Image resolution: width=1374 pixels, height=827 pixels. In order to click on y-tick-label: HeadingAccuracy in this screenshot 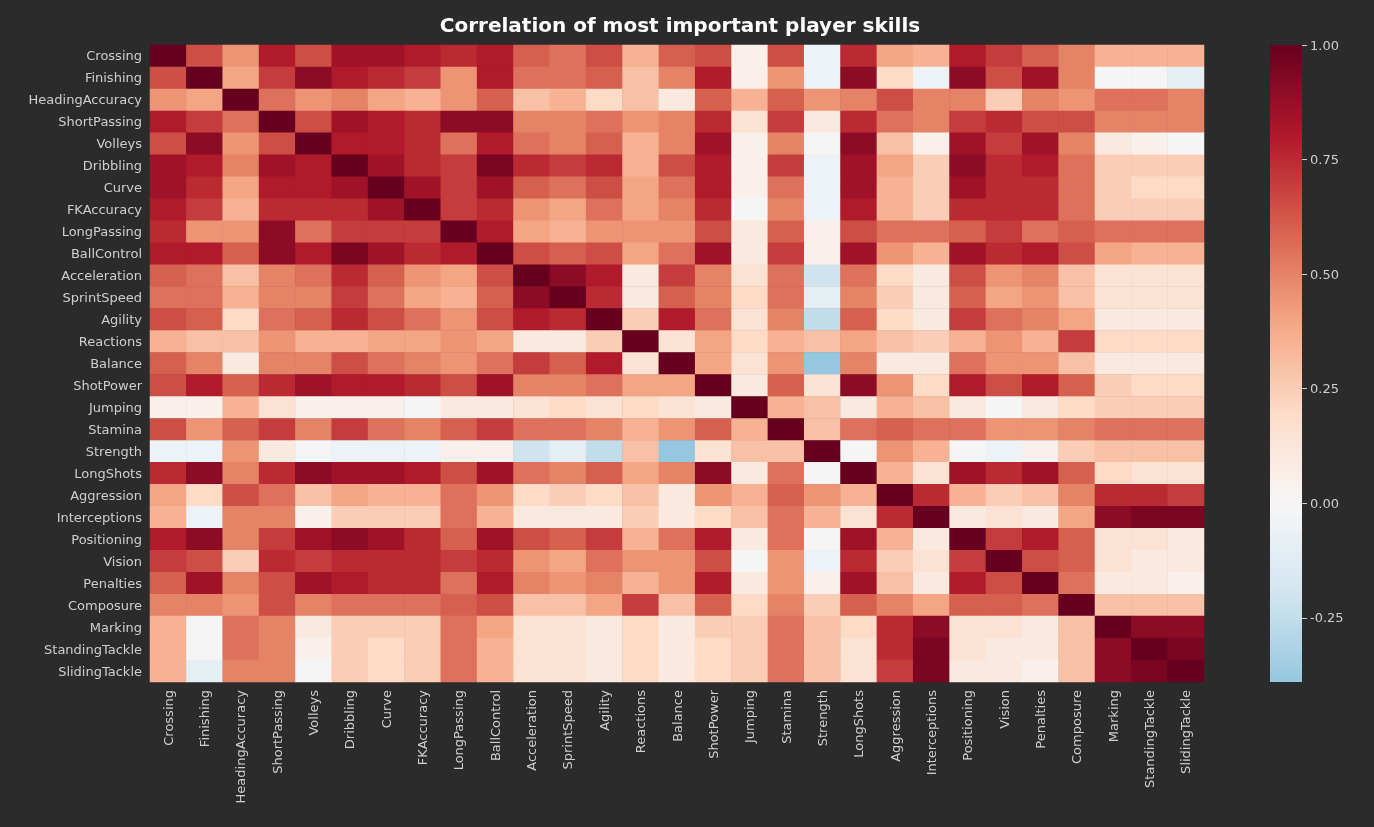, I will do `click(85, 100)`.